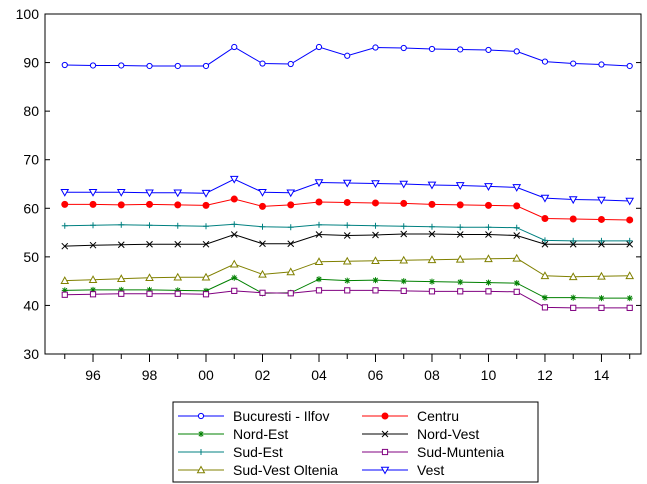  What do you see at coordinates (258, 470) in the screenshot?
I see `legend-item: Sud-Vest Oltenia` at bounding box center [258, 470].